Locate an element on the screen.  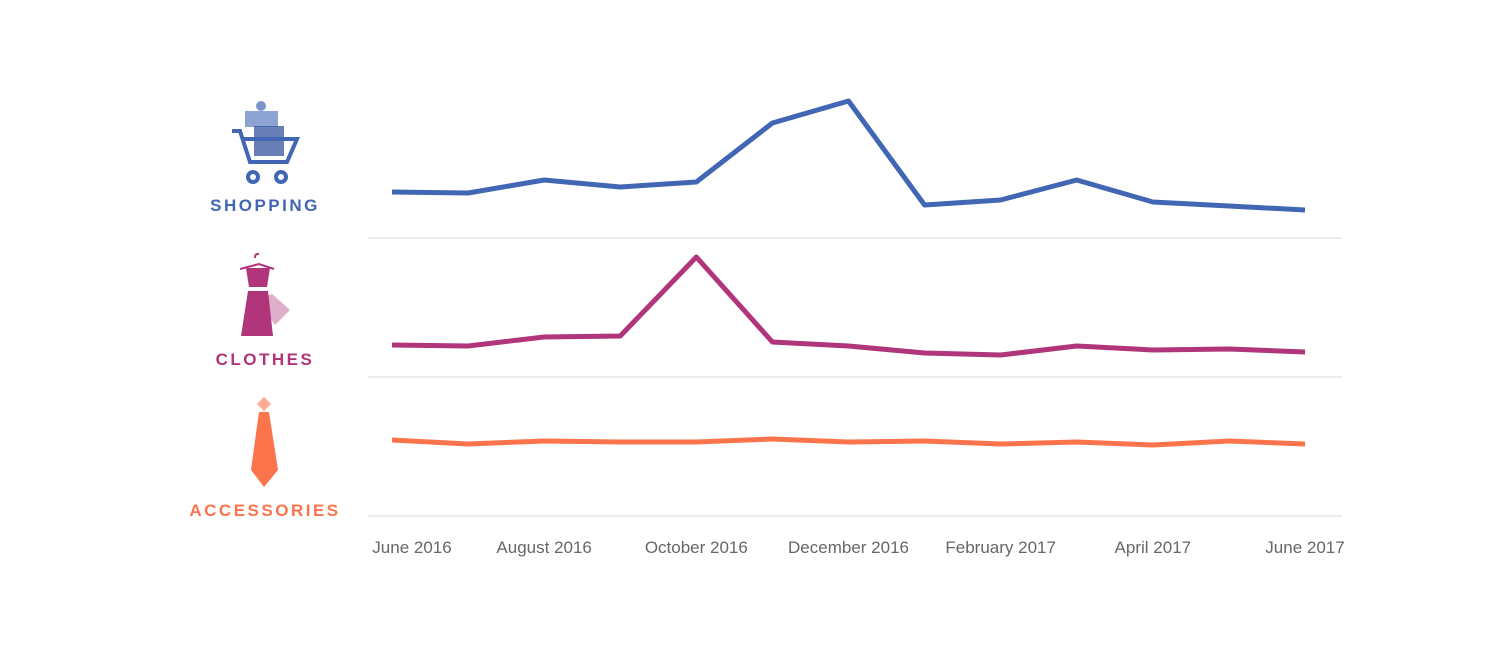
category-label-clothes: CLOTHES is located at coordinates (265, 359).